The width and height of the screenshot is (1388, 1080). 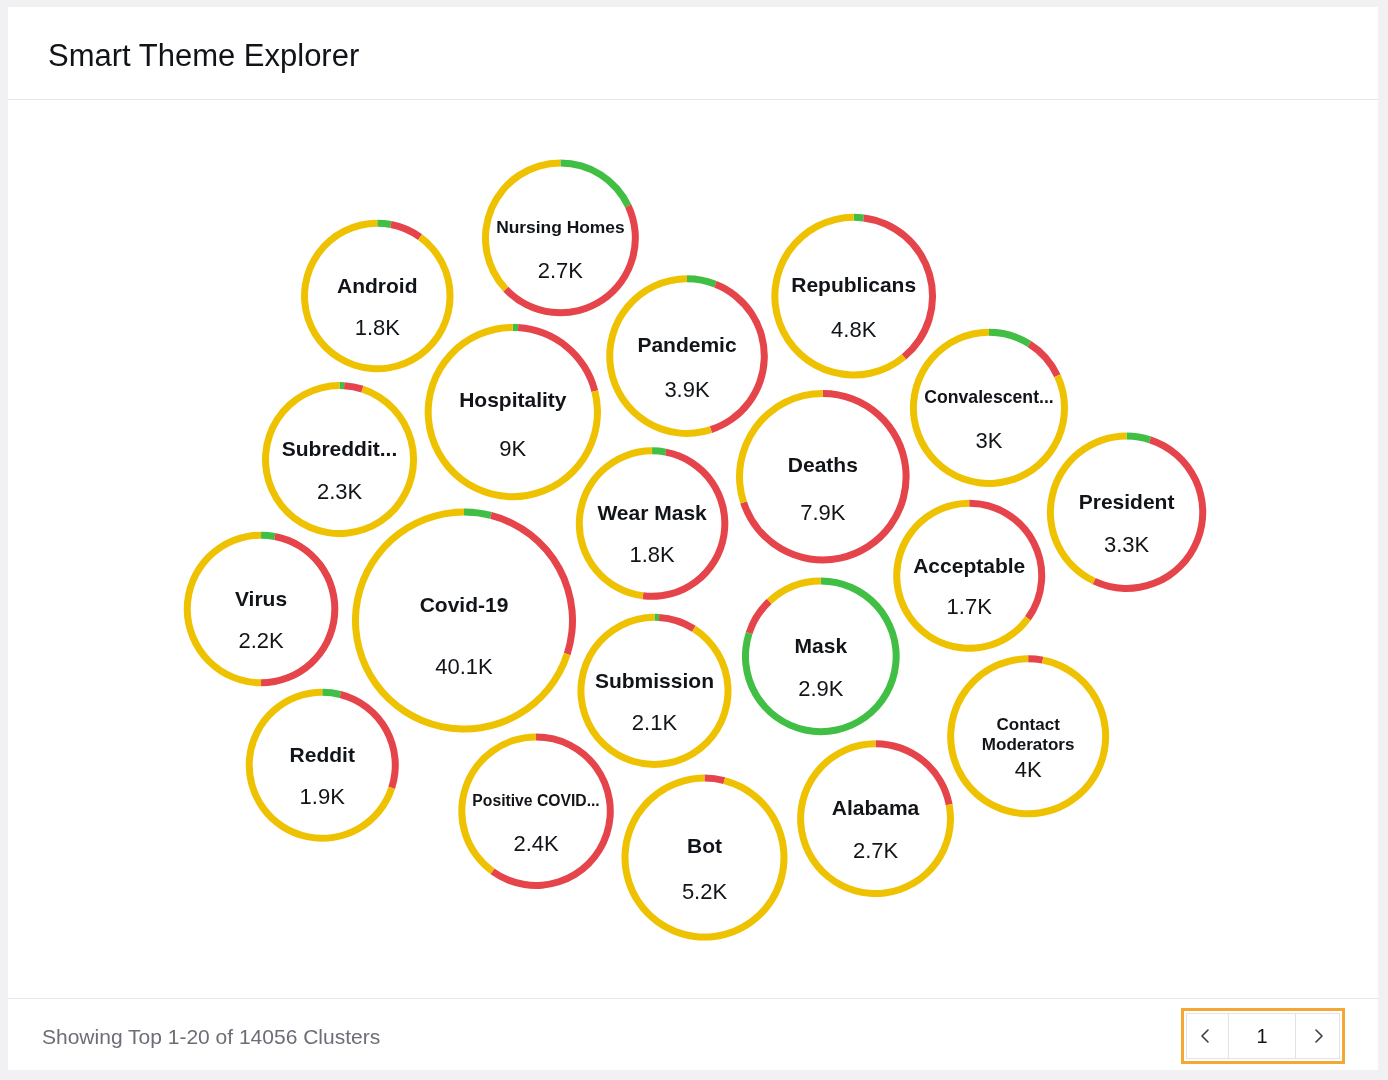 What do you see at coordinates (705, 846) in the screenshot?
I see `category-label: Bot` at bounding box center [705, 846].